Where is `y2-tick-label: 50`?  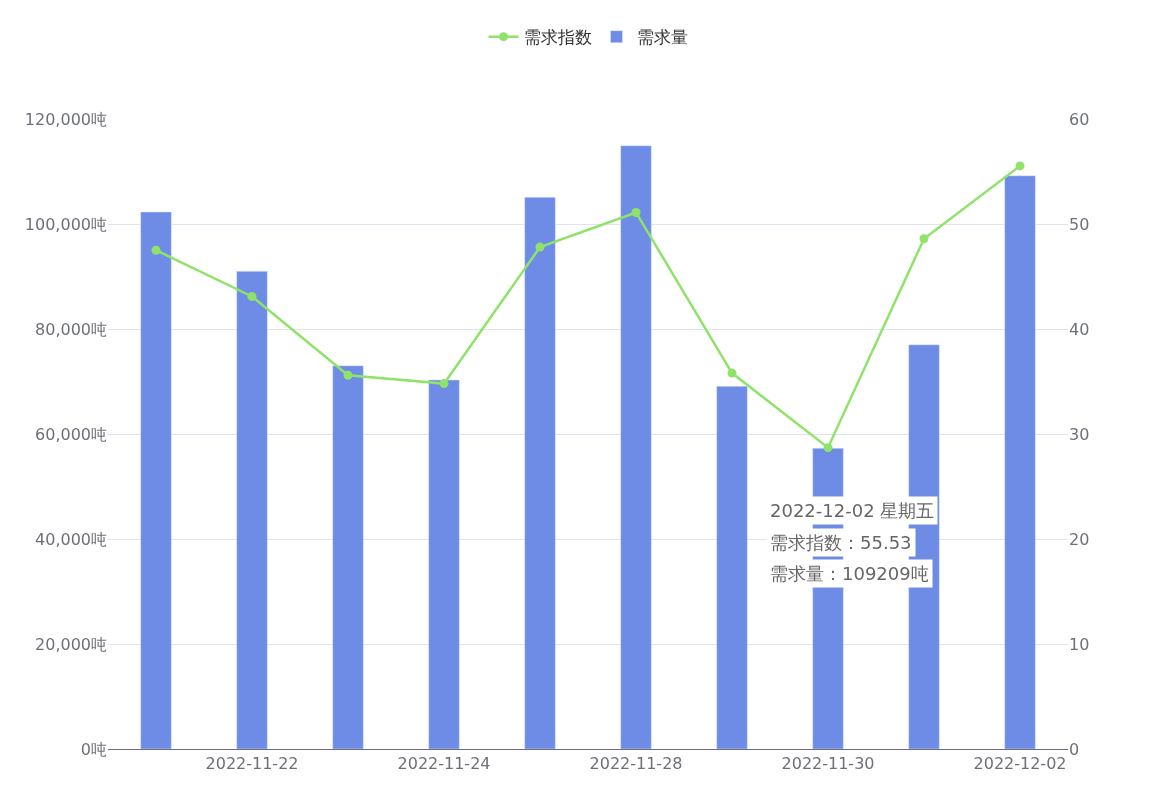
y2-tick-label: 50 is located at coordinates (1079, 224).